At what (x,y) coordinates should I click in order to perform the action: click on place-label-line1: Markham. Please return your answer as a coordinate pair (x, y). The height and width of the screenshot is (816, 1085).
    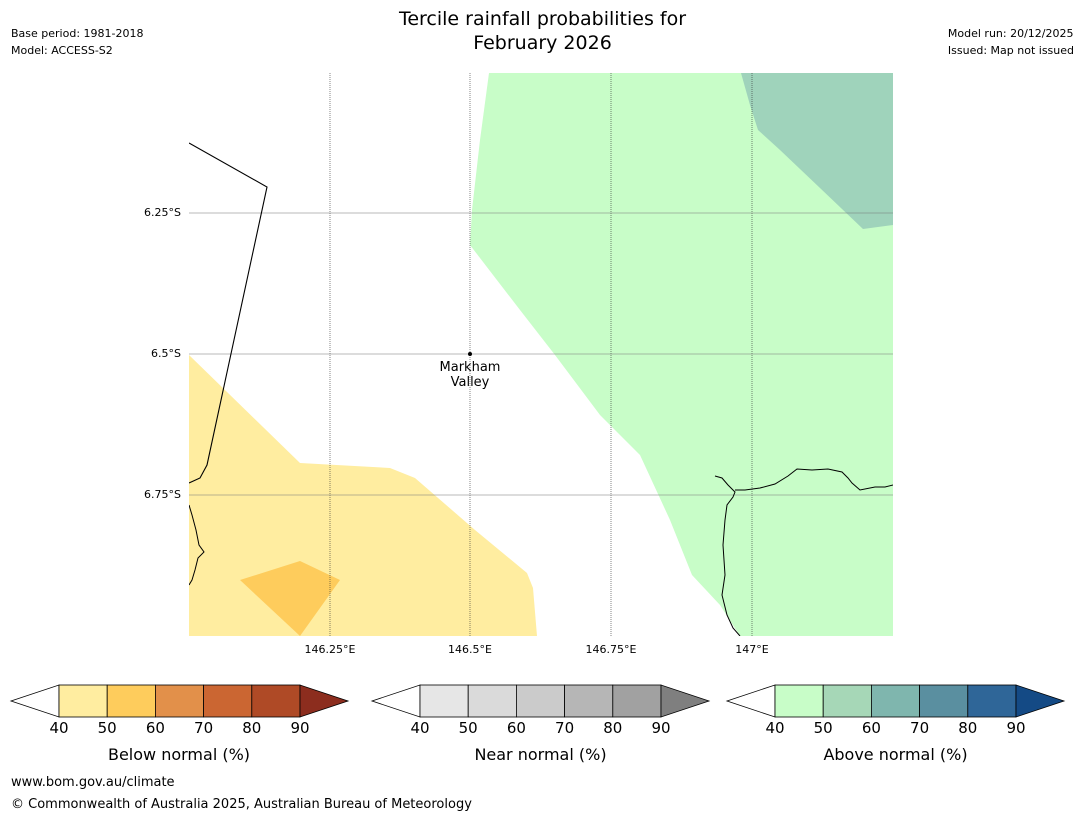
    Looking at the image, I should click on (470, 367).